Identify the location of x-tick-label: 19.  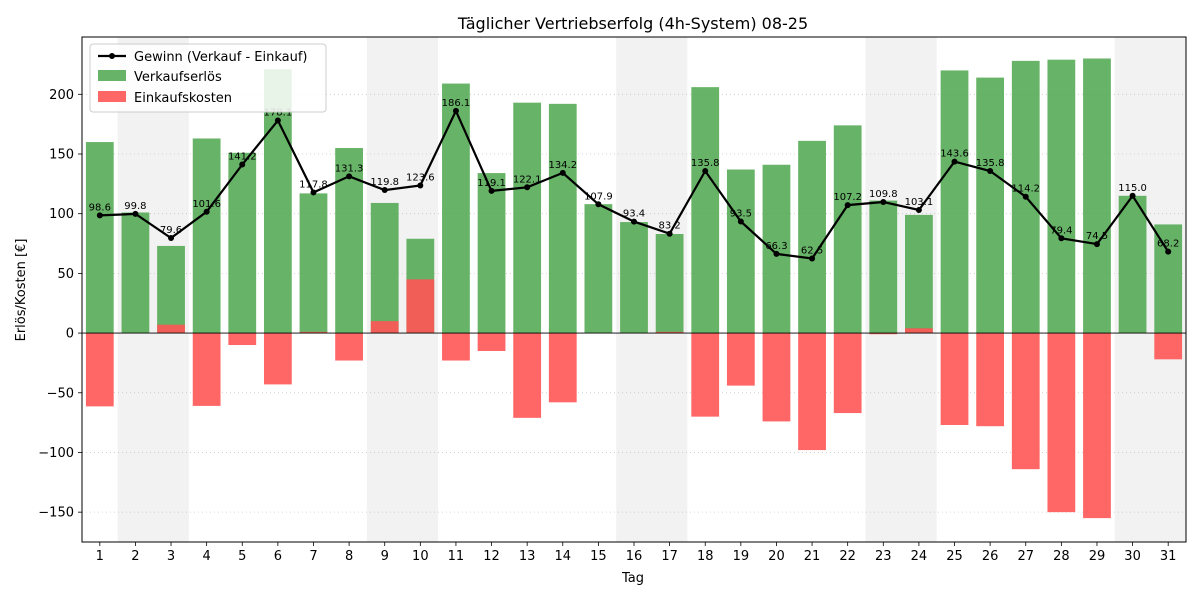
(741, 556).